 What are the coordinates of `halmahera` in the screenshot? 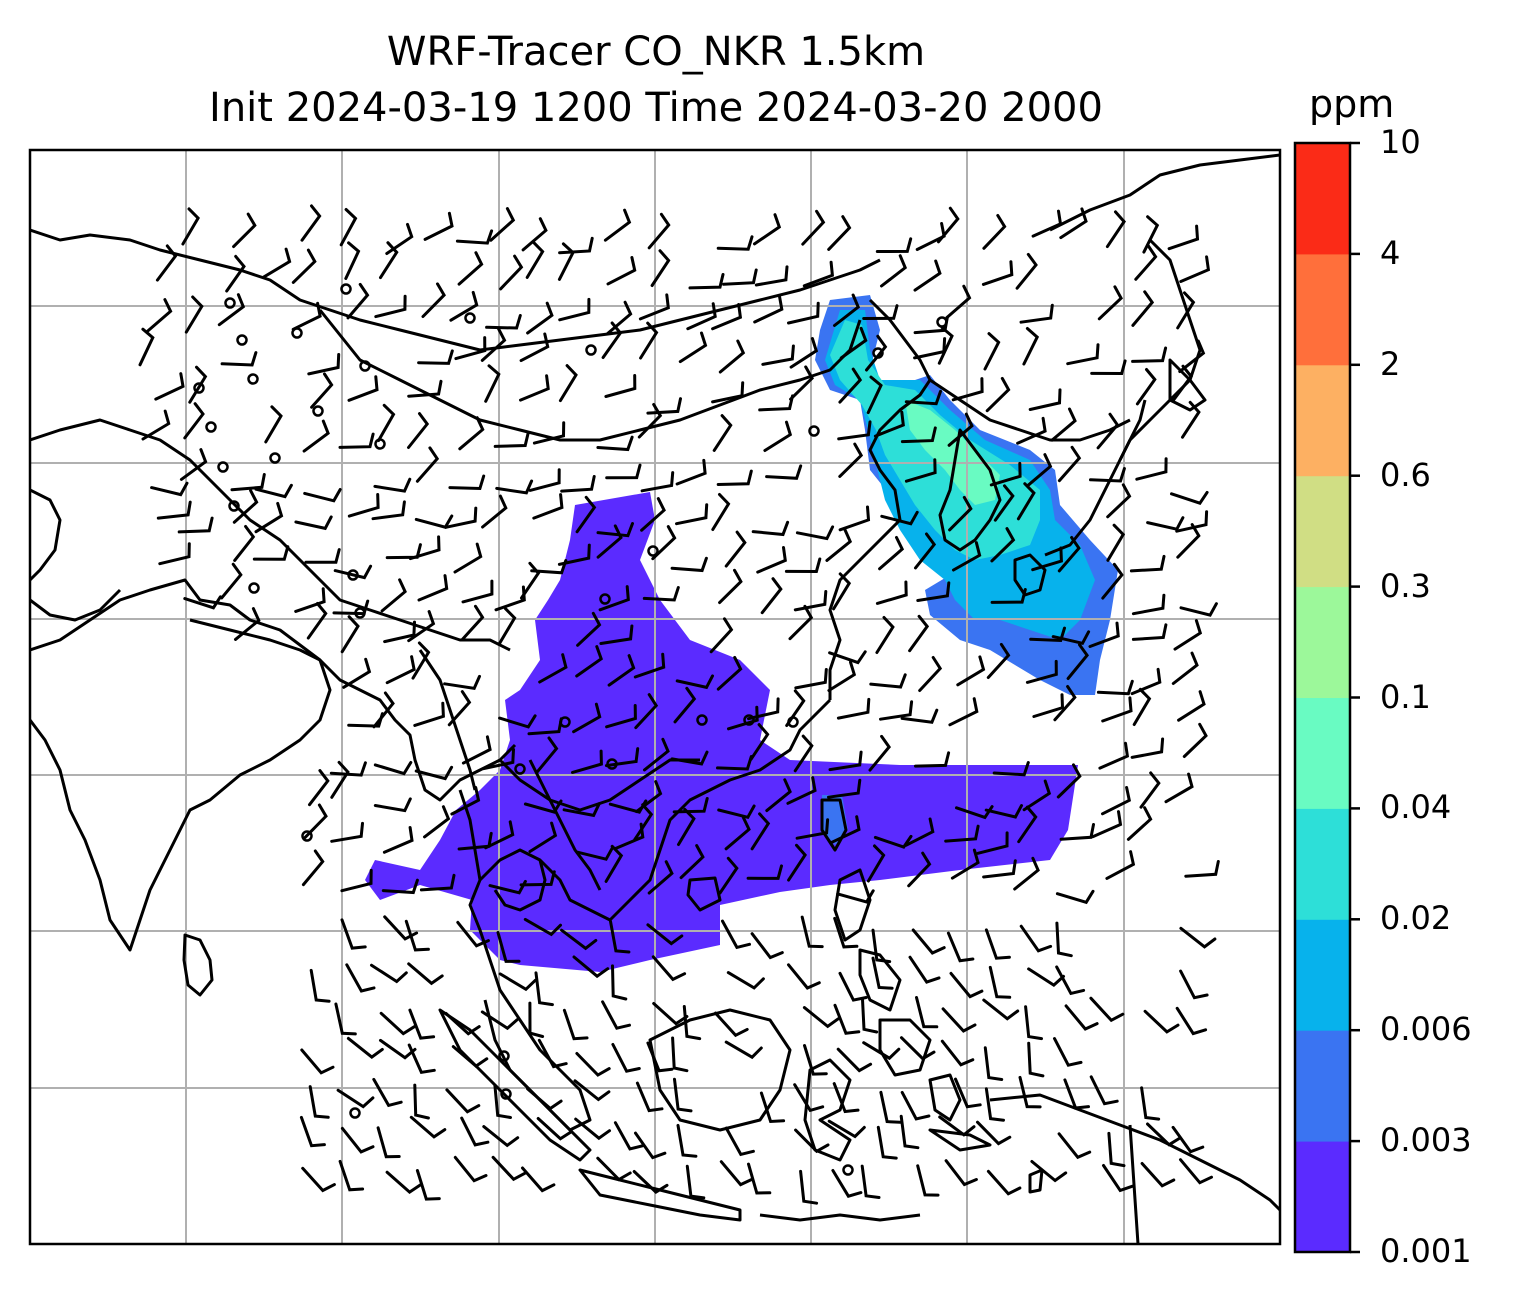 It's located at (945, 1097).